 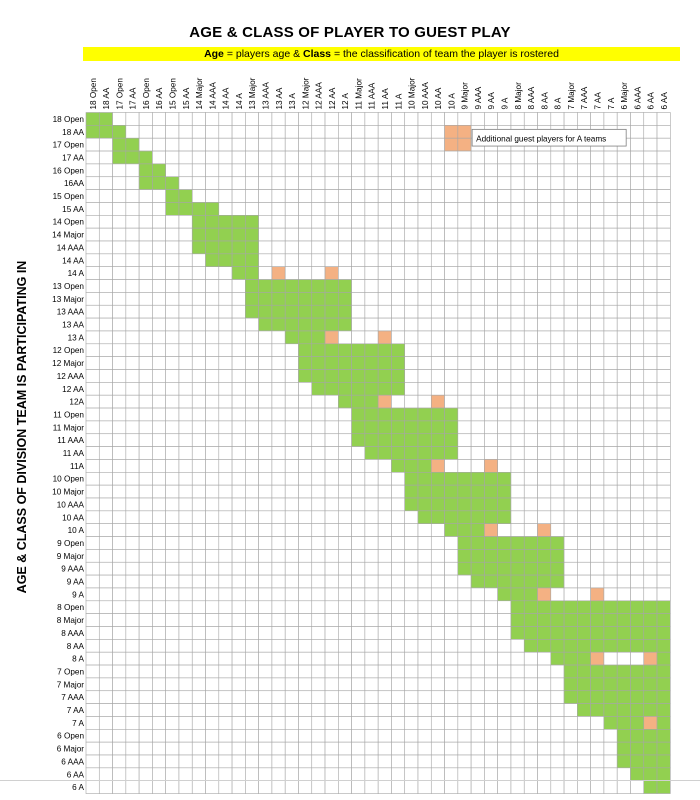 I want to click on row-label: 8 AA, so click(x=76, y=646).